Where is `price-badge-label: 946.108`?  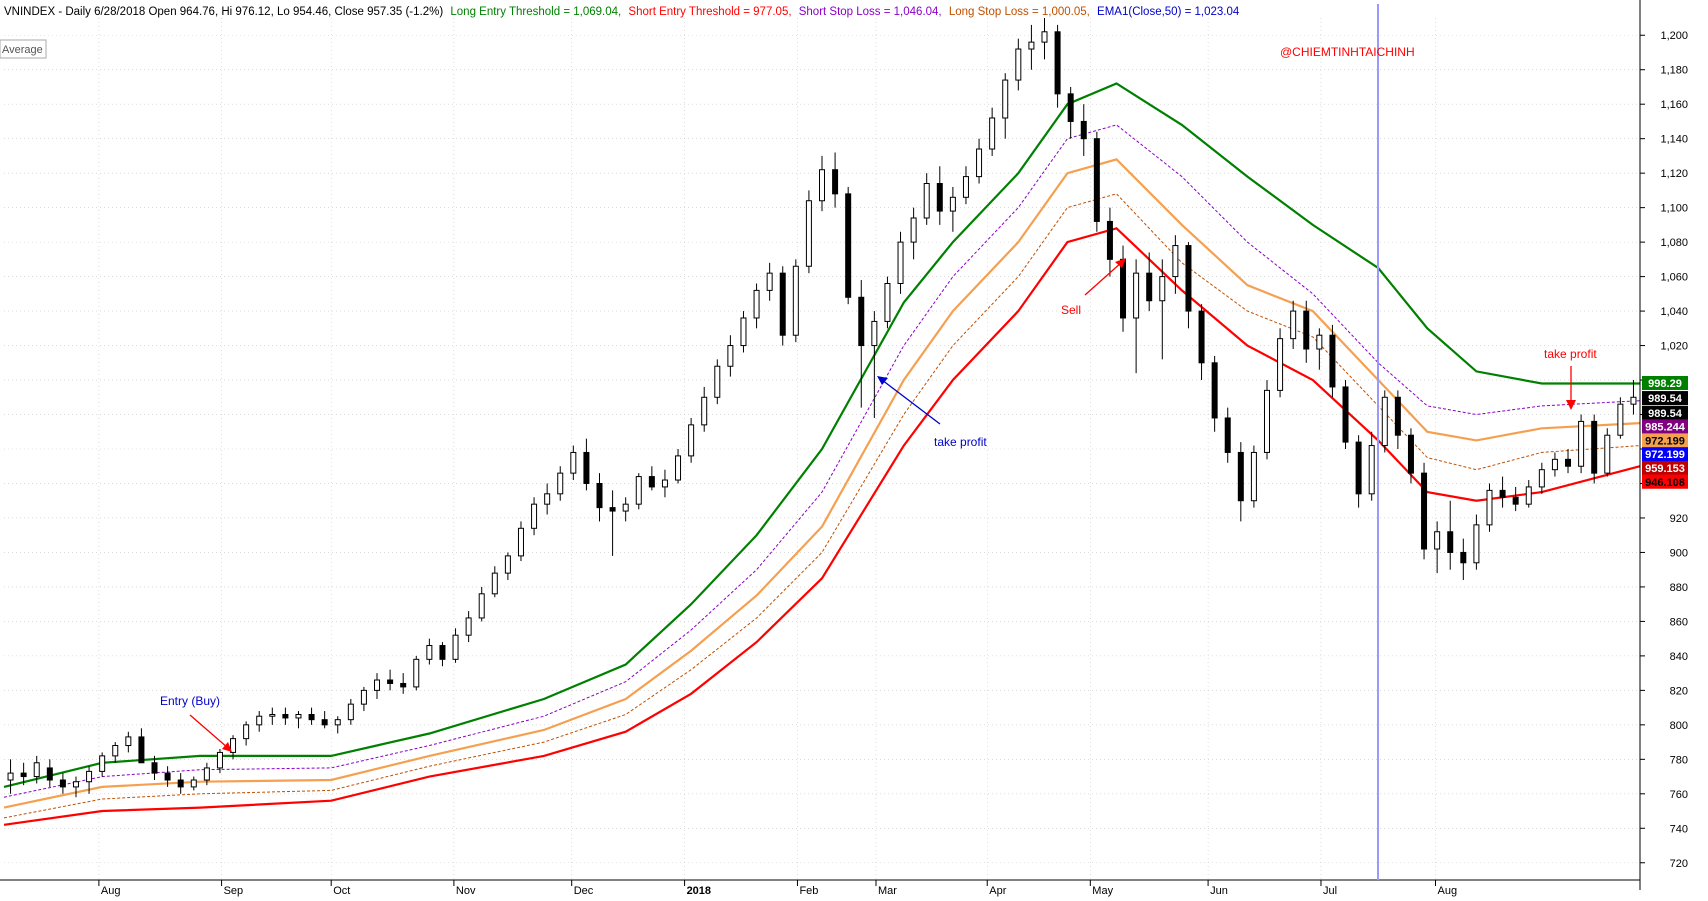
price-badge-label: 946.108 is located at coordinates (1665, 483).